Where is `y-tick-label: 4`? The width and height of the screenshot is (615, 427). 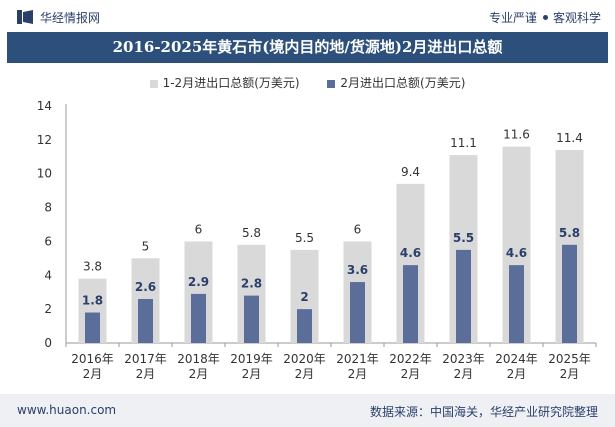 y-tick-label: 4 is located at coordinates (48, 275).